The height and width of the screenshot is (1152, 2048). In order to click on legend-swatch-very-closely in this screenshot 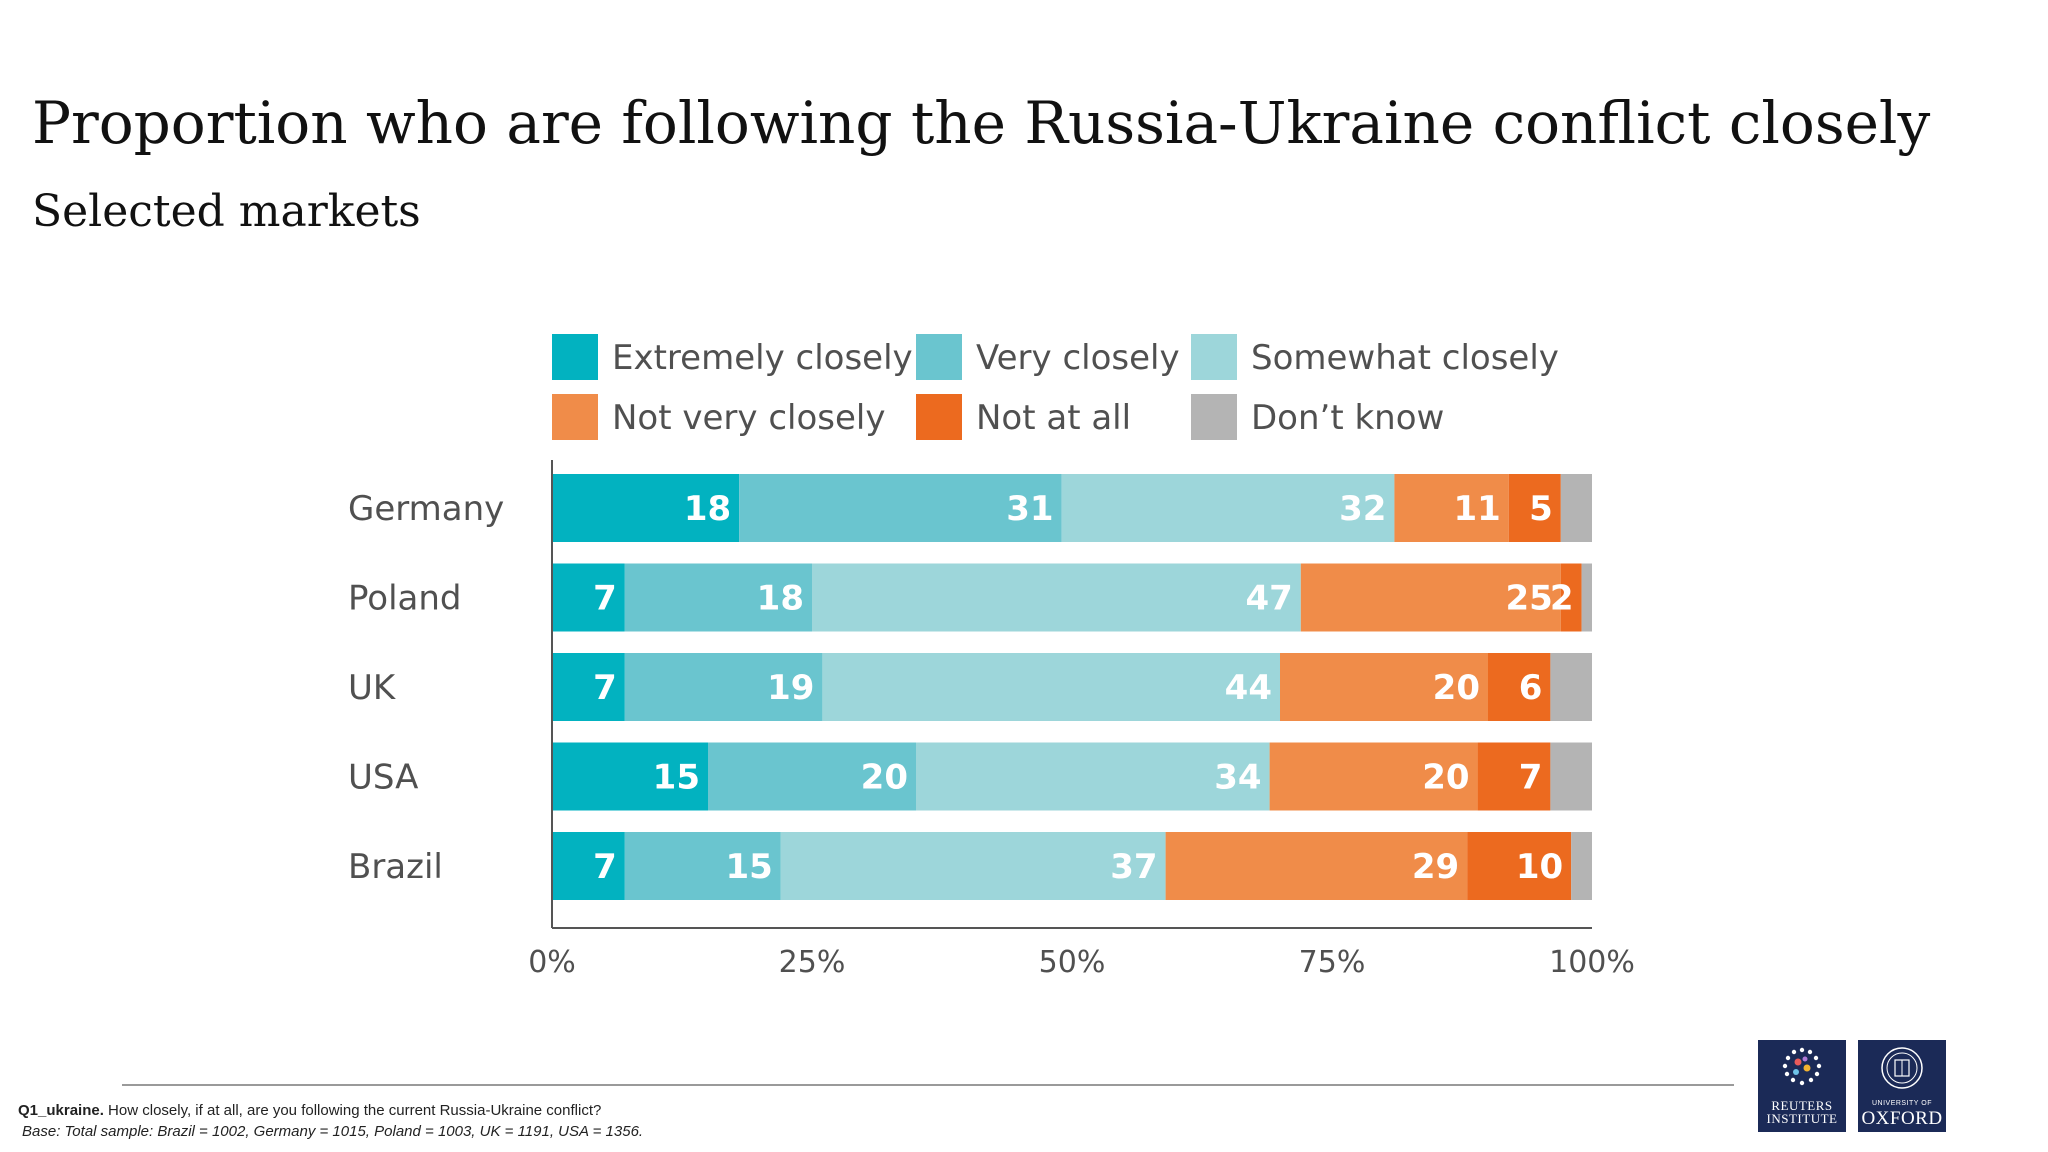, I will do `click(939, 357)`.